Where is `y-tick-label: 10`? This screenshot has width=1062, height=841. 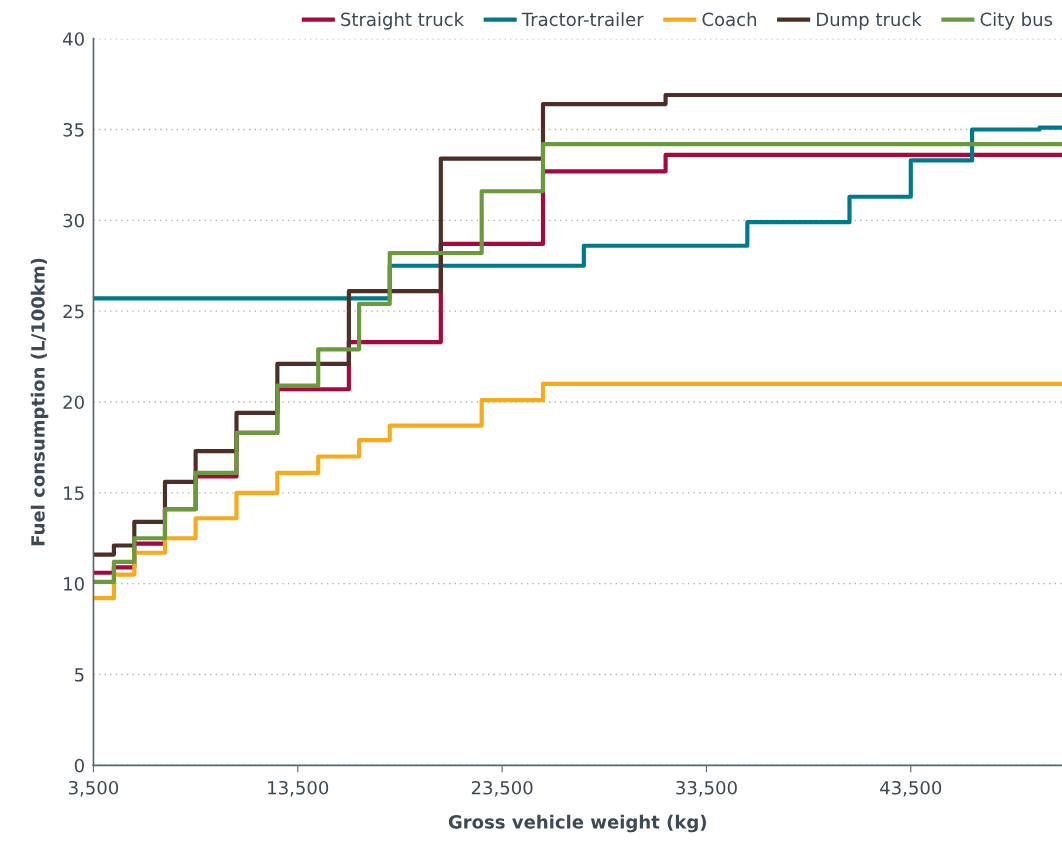 y-tick-label: 10 is located at coordinates (74, 584).